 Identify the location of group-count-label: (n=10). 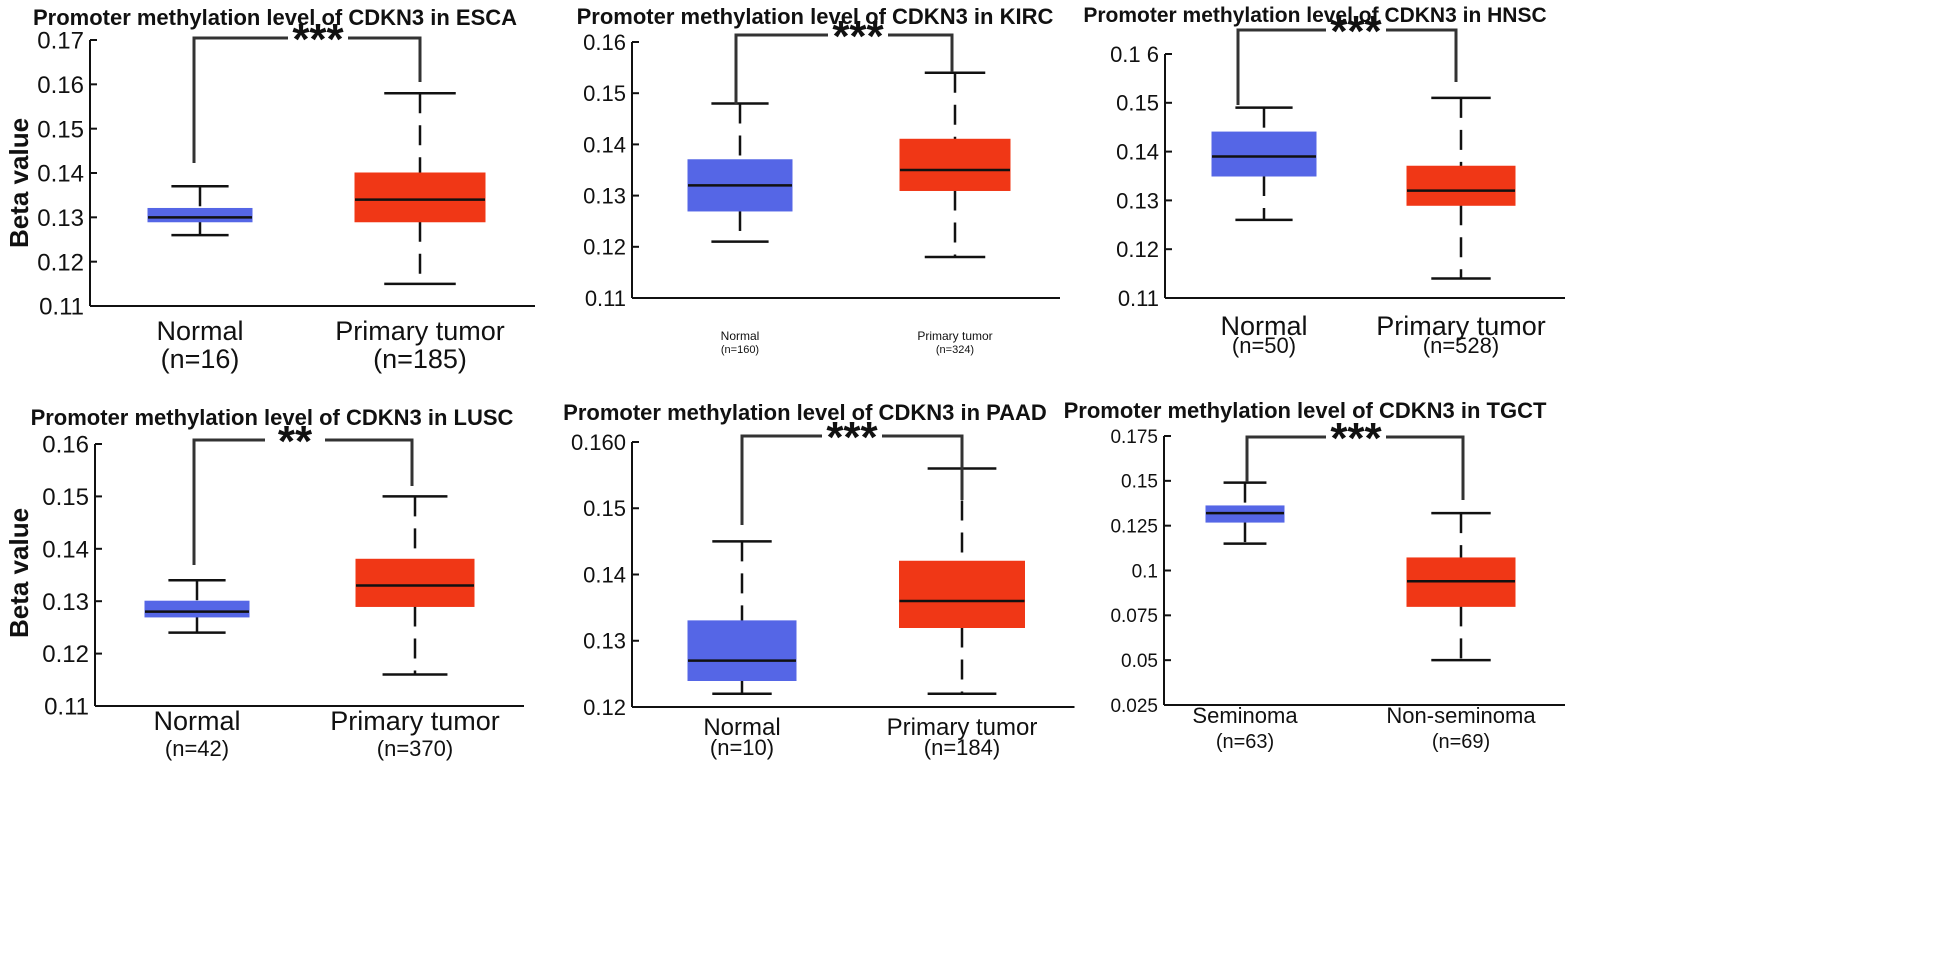
(742, 747).